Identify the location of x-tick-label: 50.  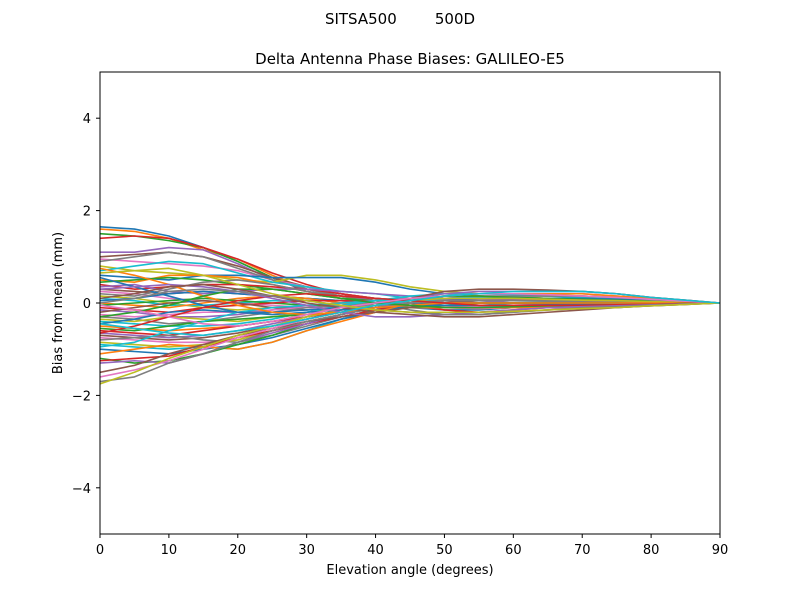
(444, 550).